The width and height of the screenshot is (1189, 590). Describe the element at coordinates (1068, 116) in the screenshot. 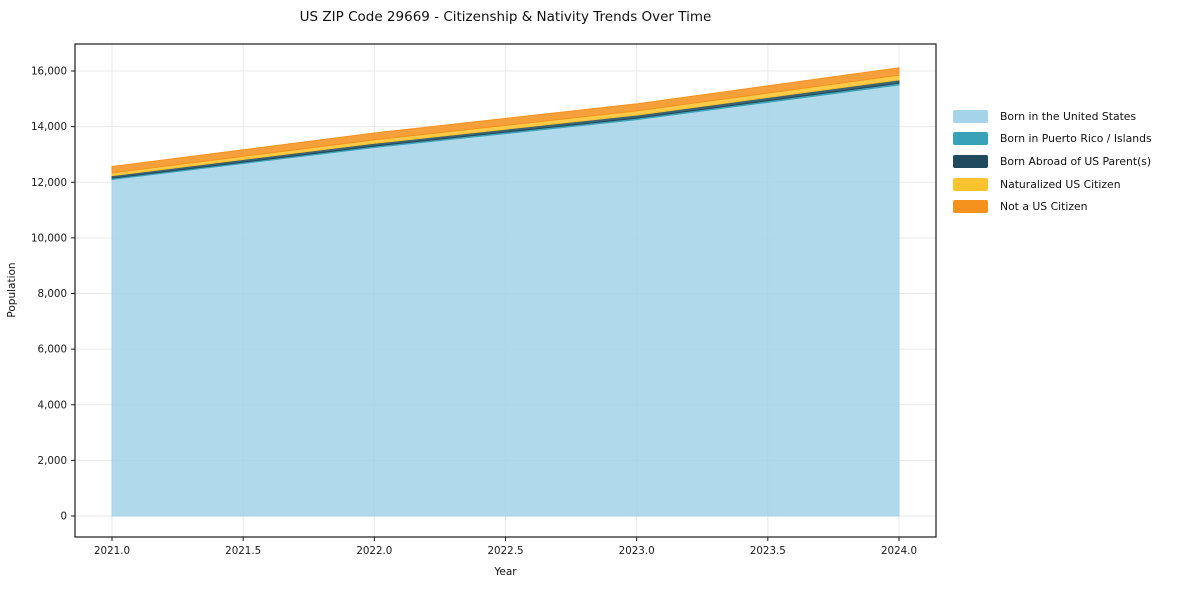

I see `legend-label: Born in the United States` at that location.